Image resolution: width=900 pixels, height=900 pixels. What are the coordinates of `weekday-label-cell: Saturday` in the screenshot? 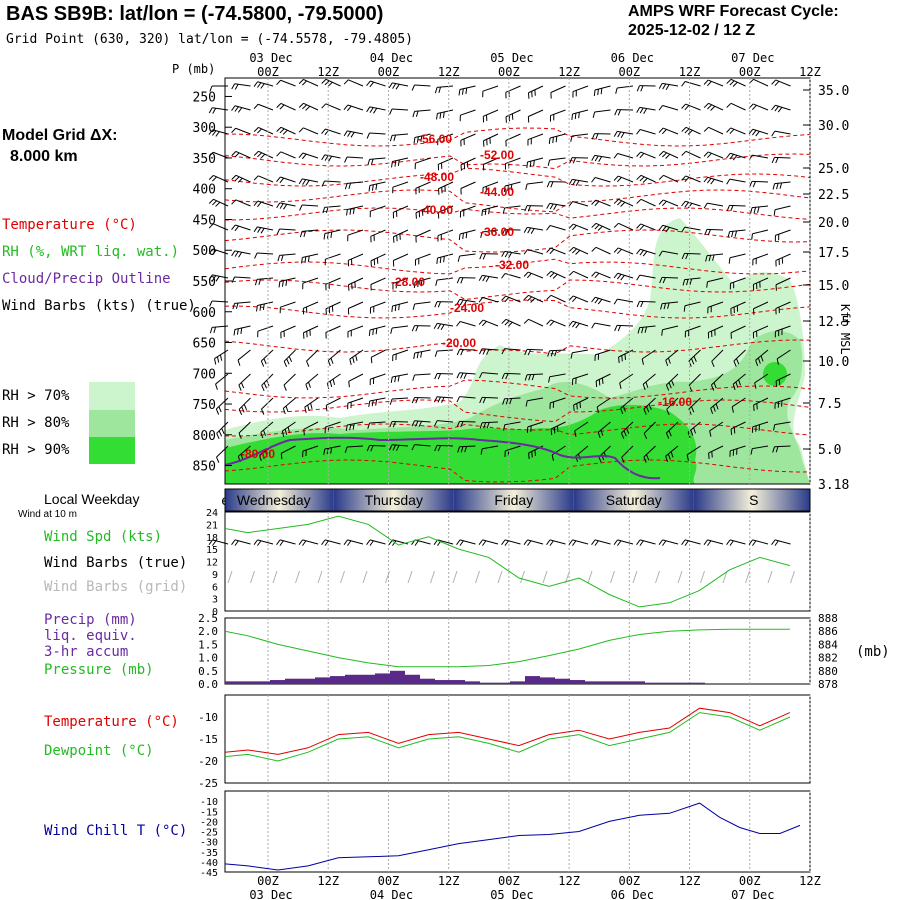 It's located at (634, 500).